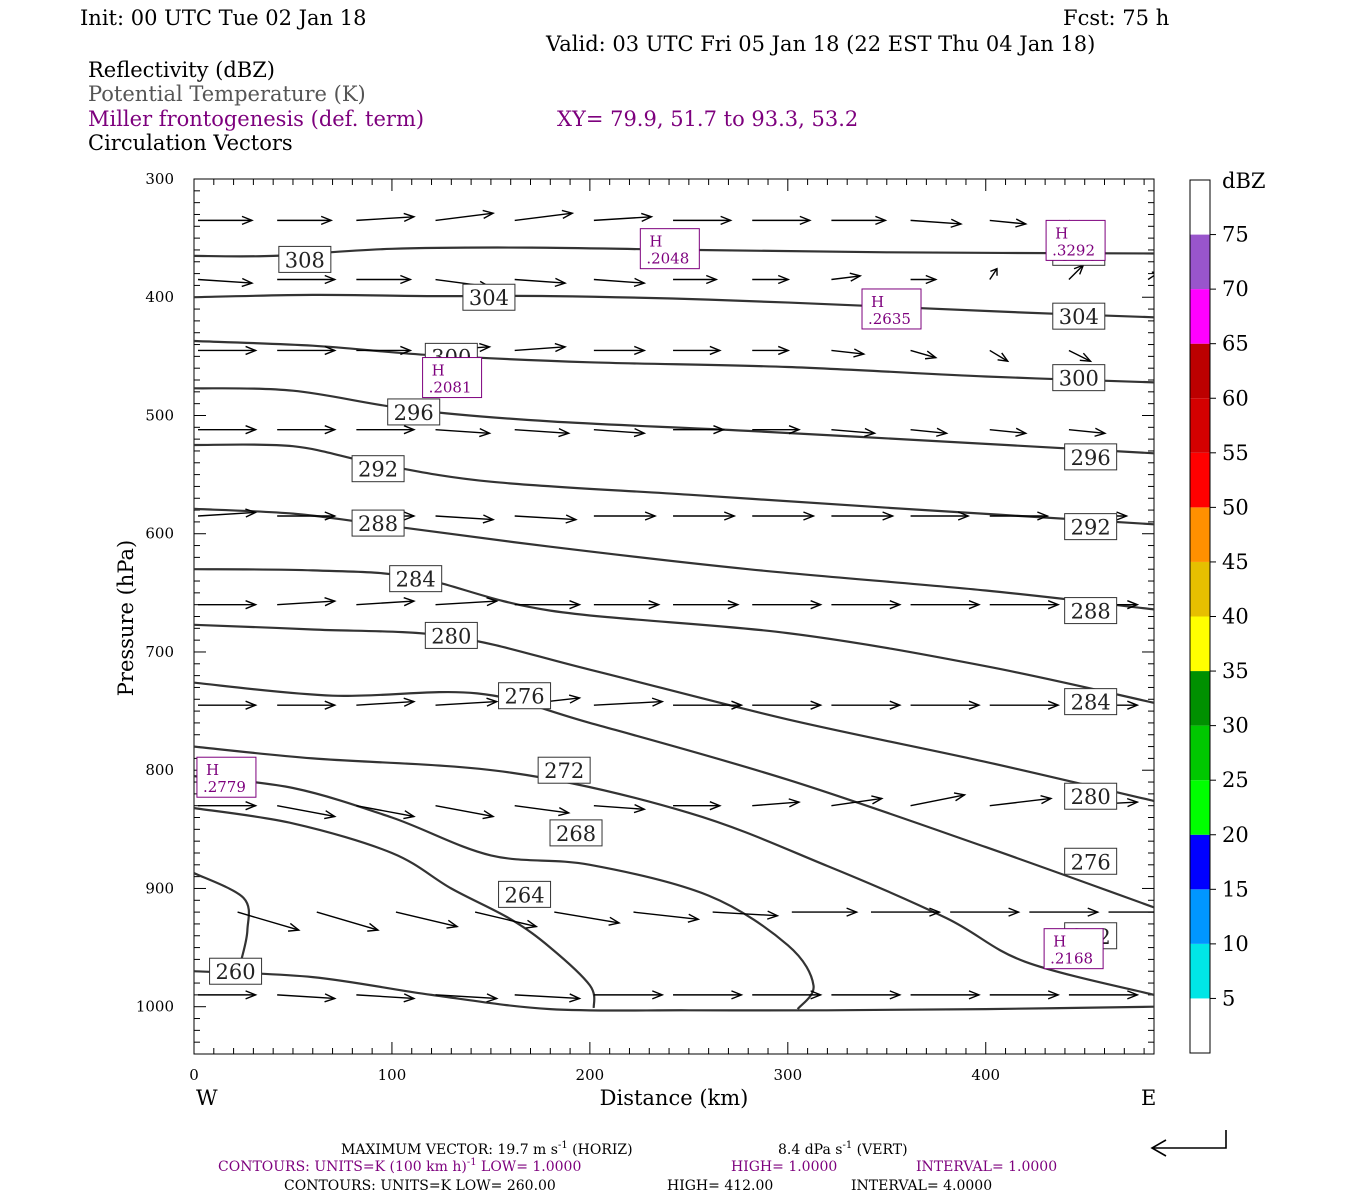  What do you see at coordinates (190, 143) in the screenshot?
I see `field-vectors: Circulation Vectors` at bounding box center [190, 143].